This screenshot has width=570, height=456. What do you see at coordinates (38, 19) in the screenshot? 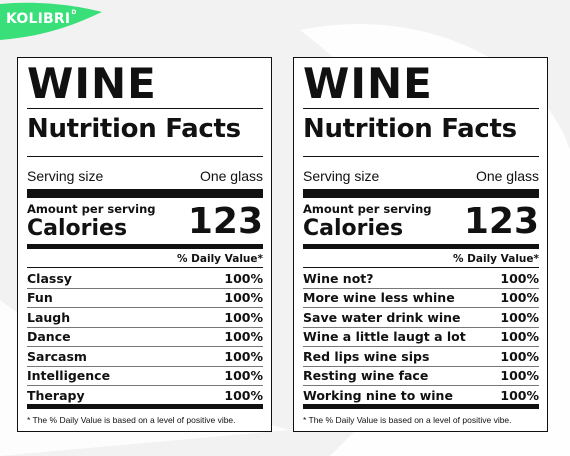
I see `brand-name: KOLIBRI` at bounding box center [38, 19].